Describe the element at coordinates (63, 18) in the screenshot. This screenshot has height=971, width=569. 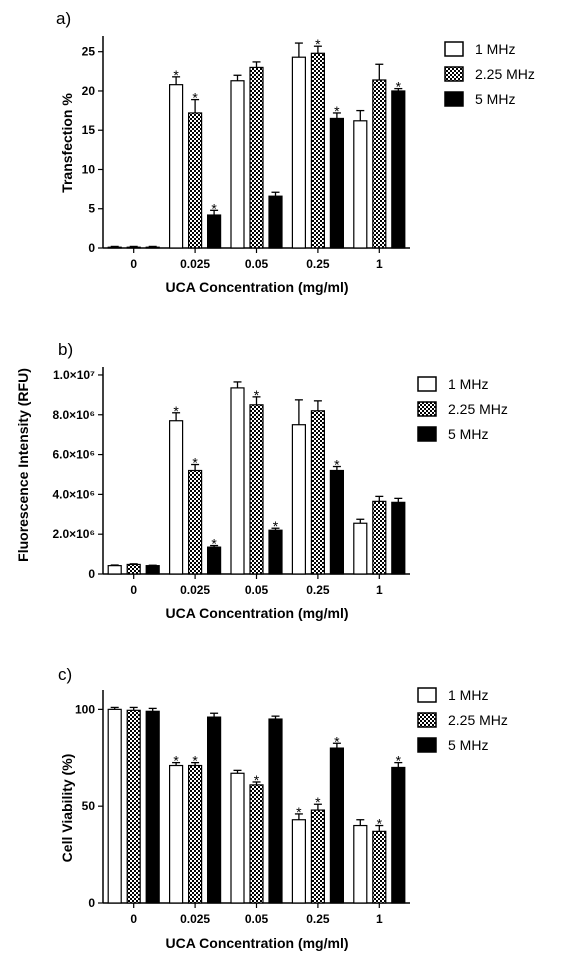
I see `panel-label-a: a)` at that location.